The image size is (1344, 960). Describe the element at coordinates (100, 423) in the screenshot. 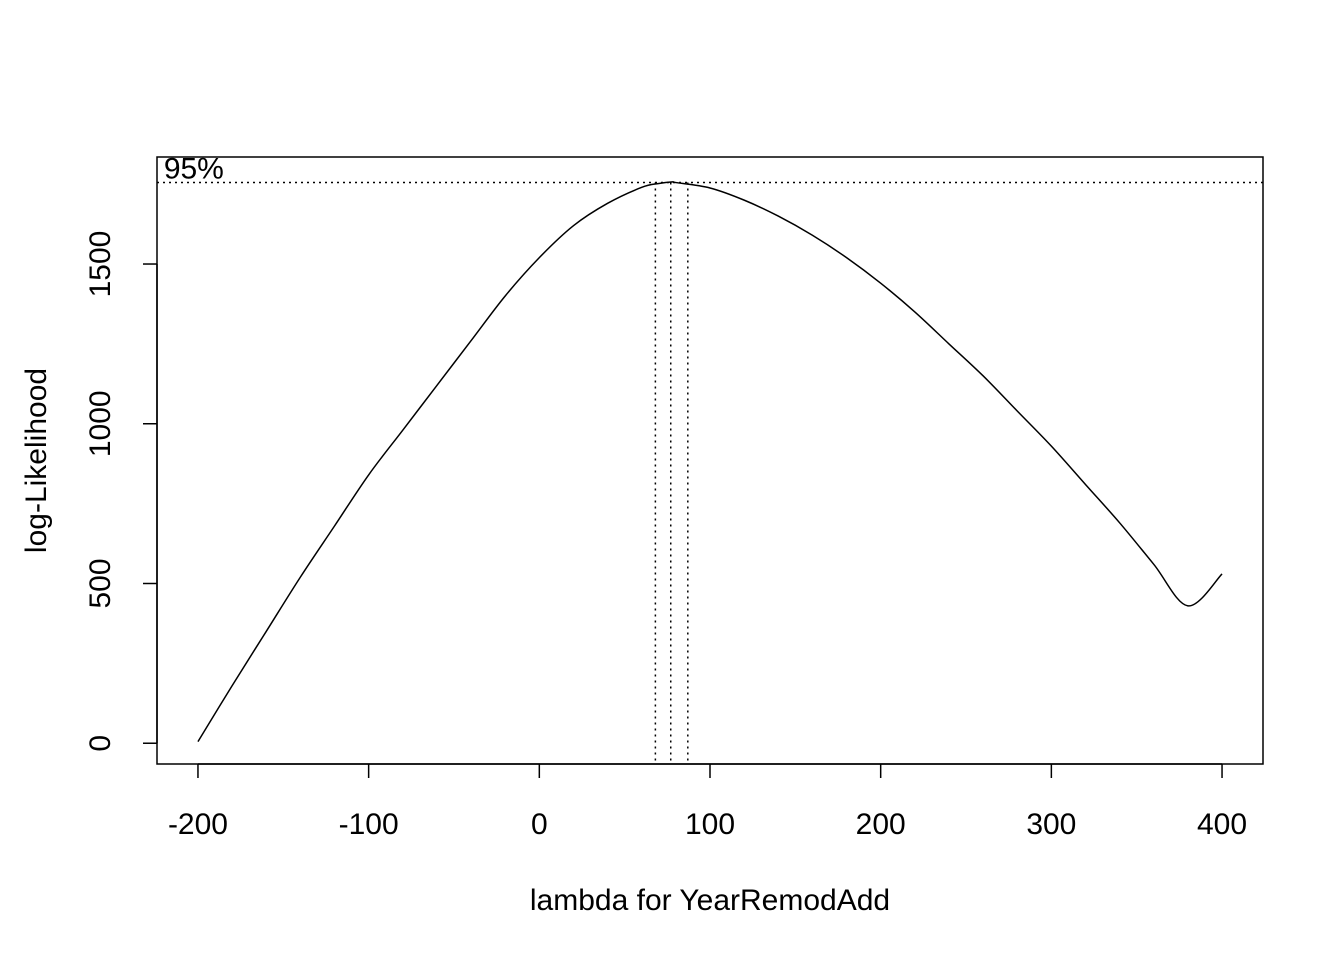

I see `y-tick-label: 1000` at that location.